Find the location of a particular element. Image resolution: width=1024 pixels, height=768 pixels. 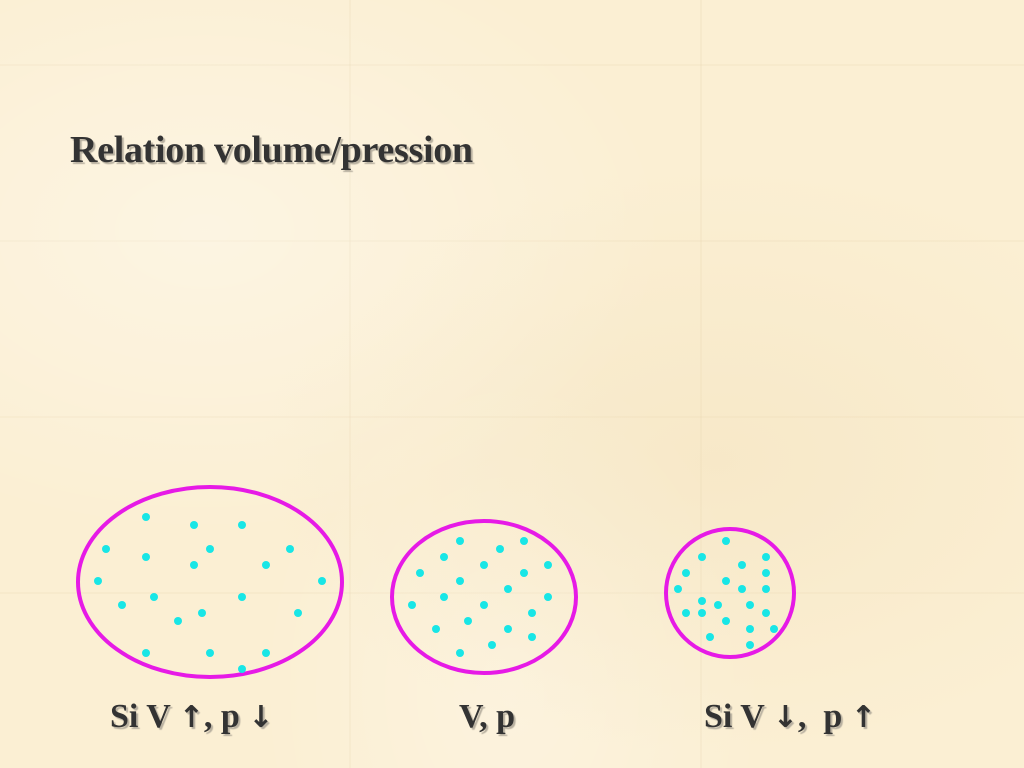

container-medium-outline is located at coordinates (484, 597).